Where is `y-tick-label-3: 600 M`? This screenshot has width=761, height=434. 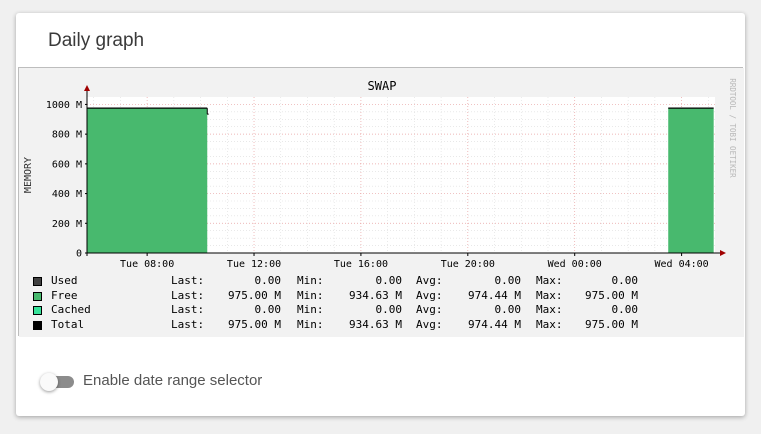
y-tick-label-3: 600 M is located at coordinates (67, 164).